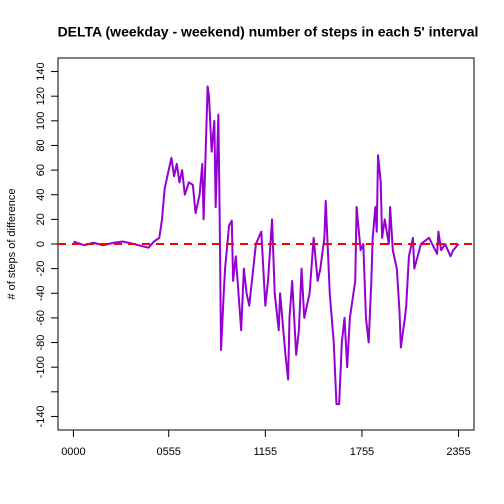 The width and height of the screenshot is (504, 504). I want to click on y-tick-label: 120, so click(41, 96).